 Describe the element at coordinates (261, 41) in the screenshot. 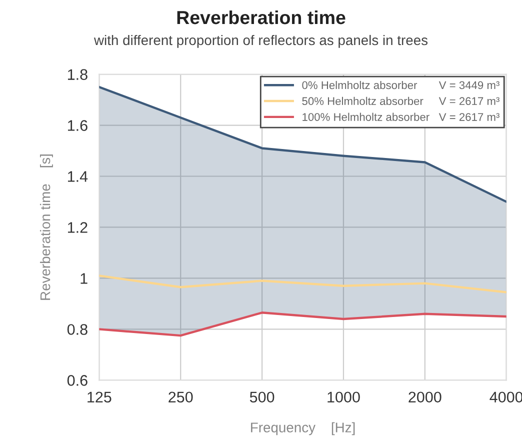

I see `chart-subtitle: with different proportion of reflectors as panels in trees` at that location.